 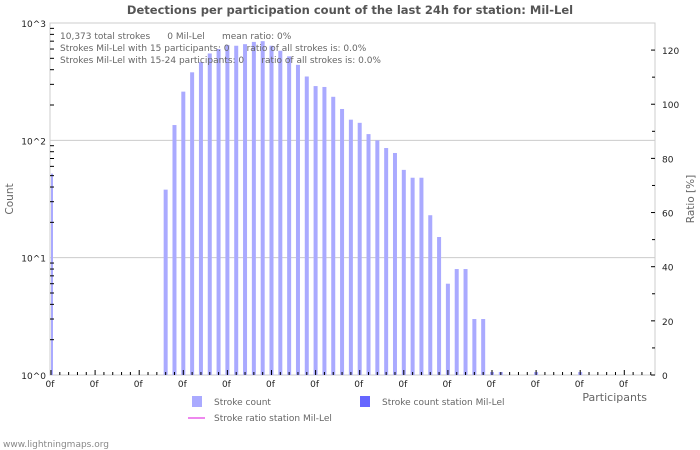 I want to click on y2-tick-label: 20, so click(x=668, y=323).